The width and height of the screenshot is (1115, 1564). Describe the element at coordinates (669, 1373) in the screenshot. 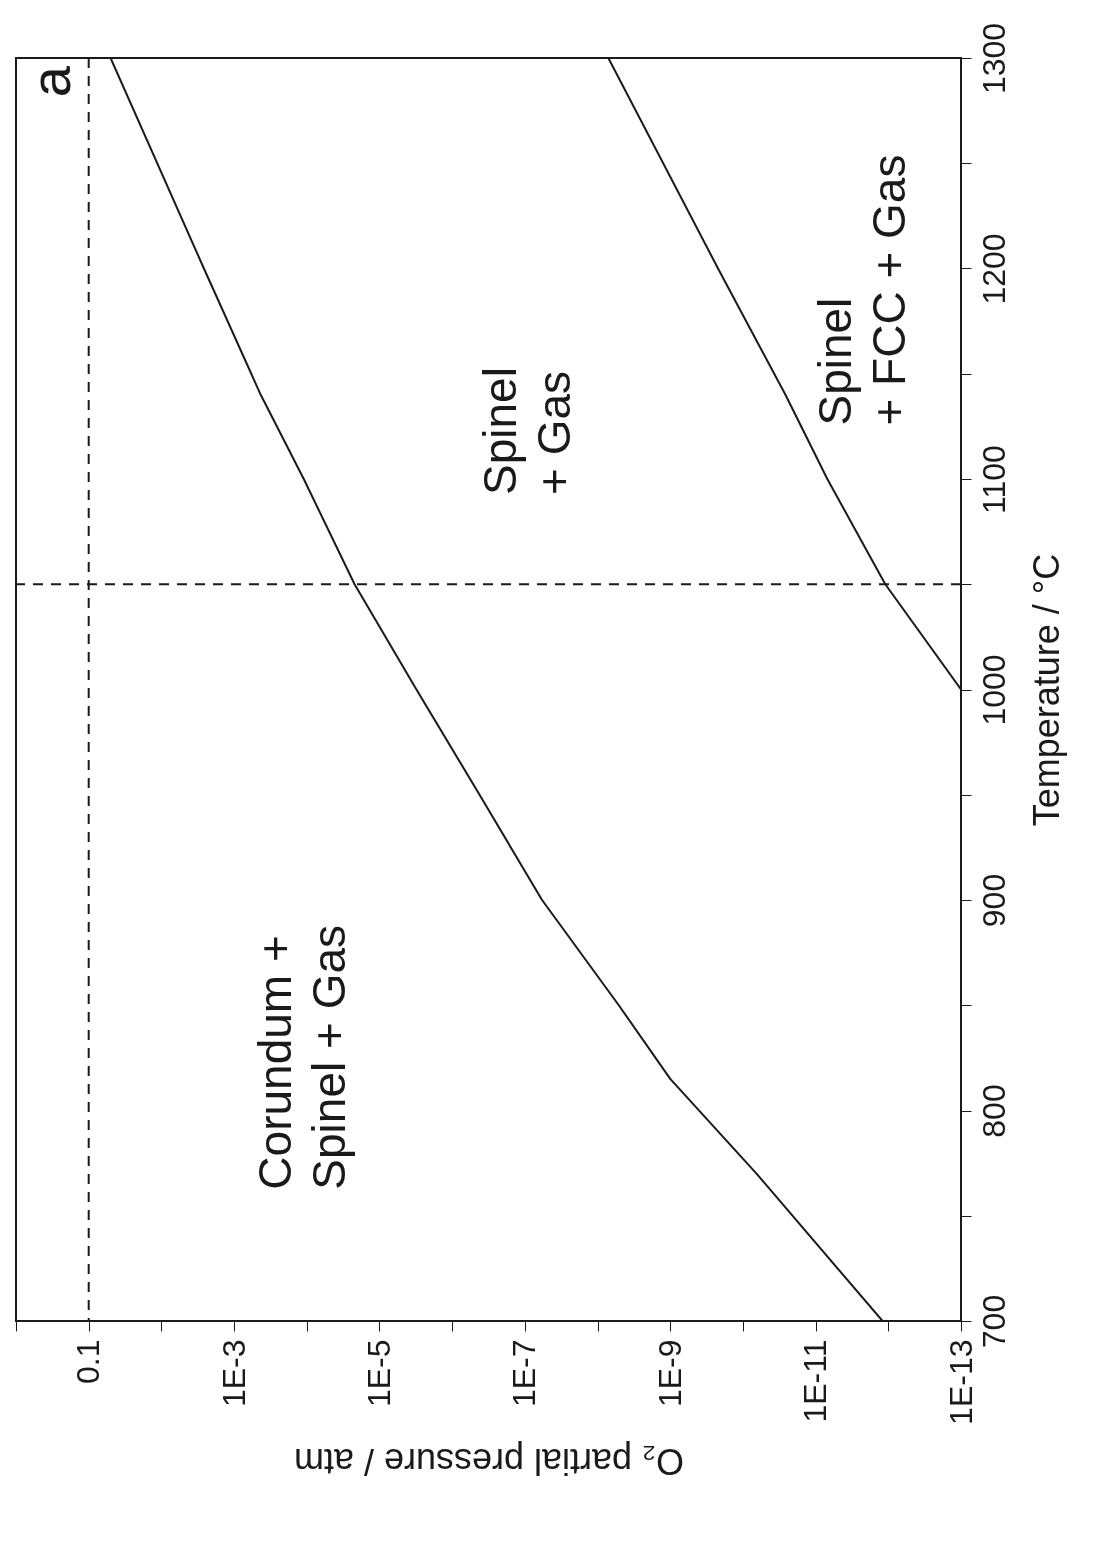

I see `x-tick-label: 1E-9` at that location.